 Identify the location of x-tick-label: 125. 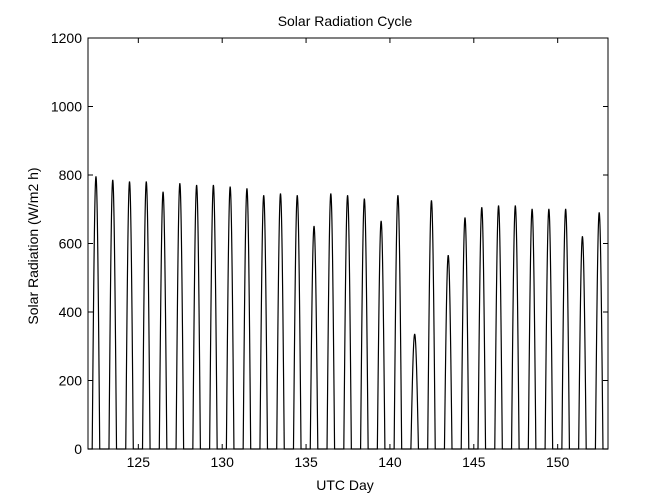
(139, 462).